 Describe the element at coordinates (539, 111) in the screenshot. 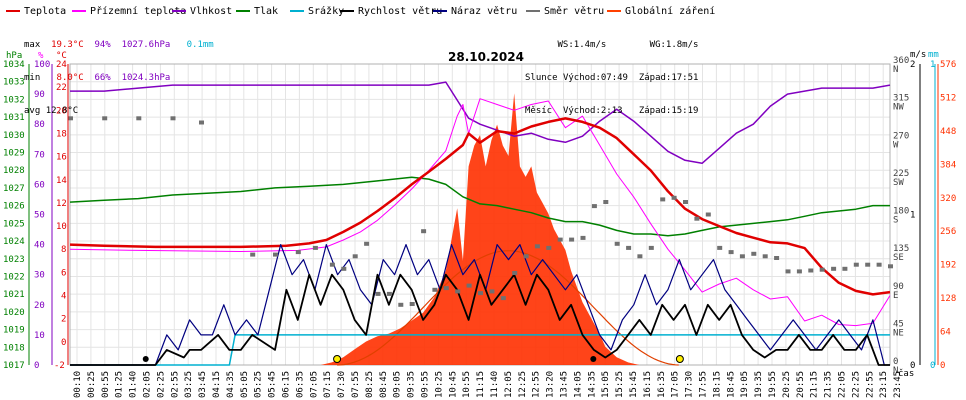

I see `moon-label: Měsíc` at that location.